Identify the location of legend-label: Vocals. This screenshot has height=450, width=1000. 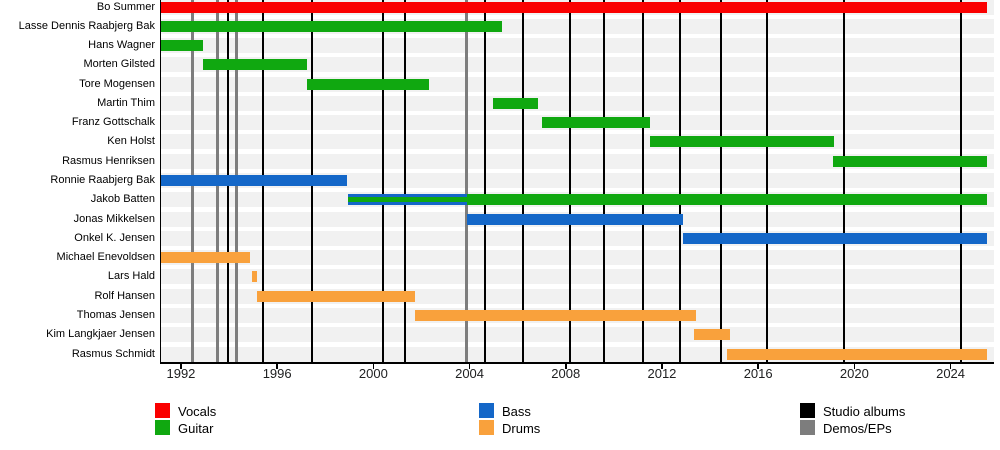
(197, 411).